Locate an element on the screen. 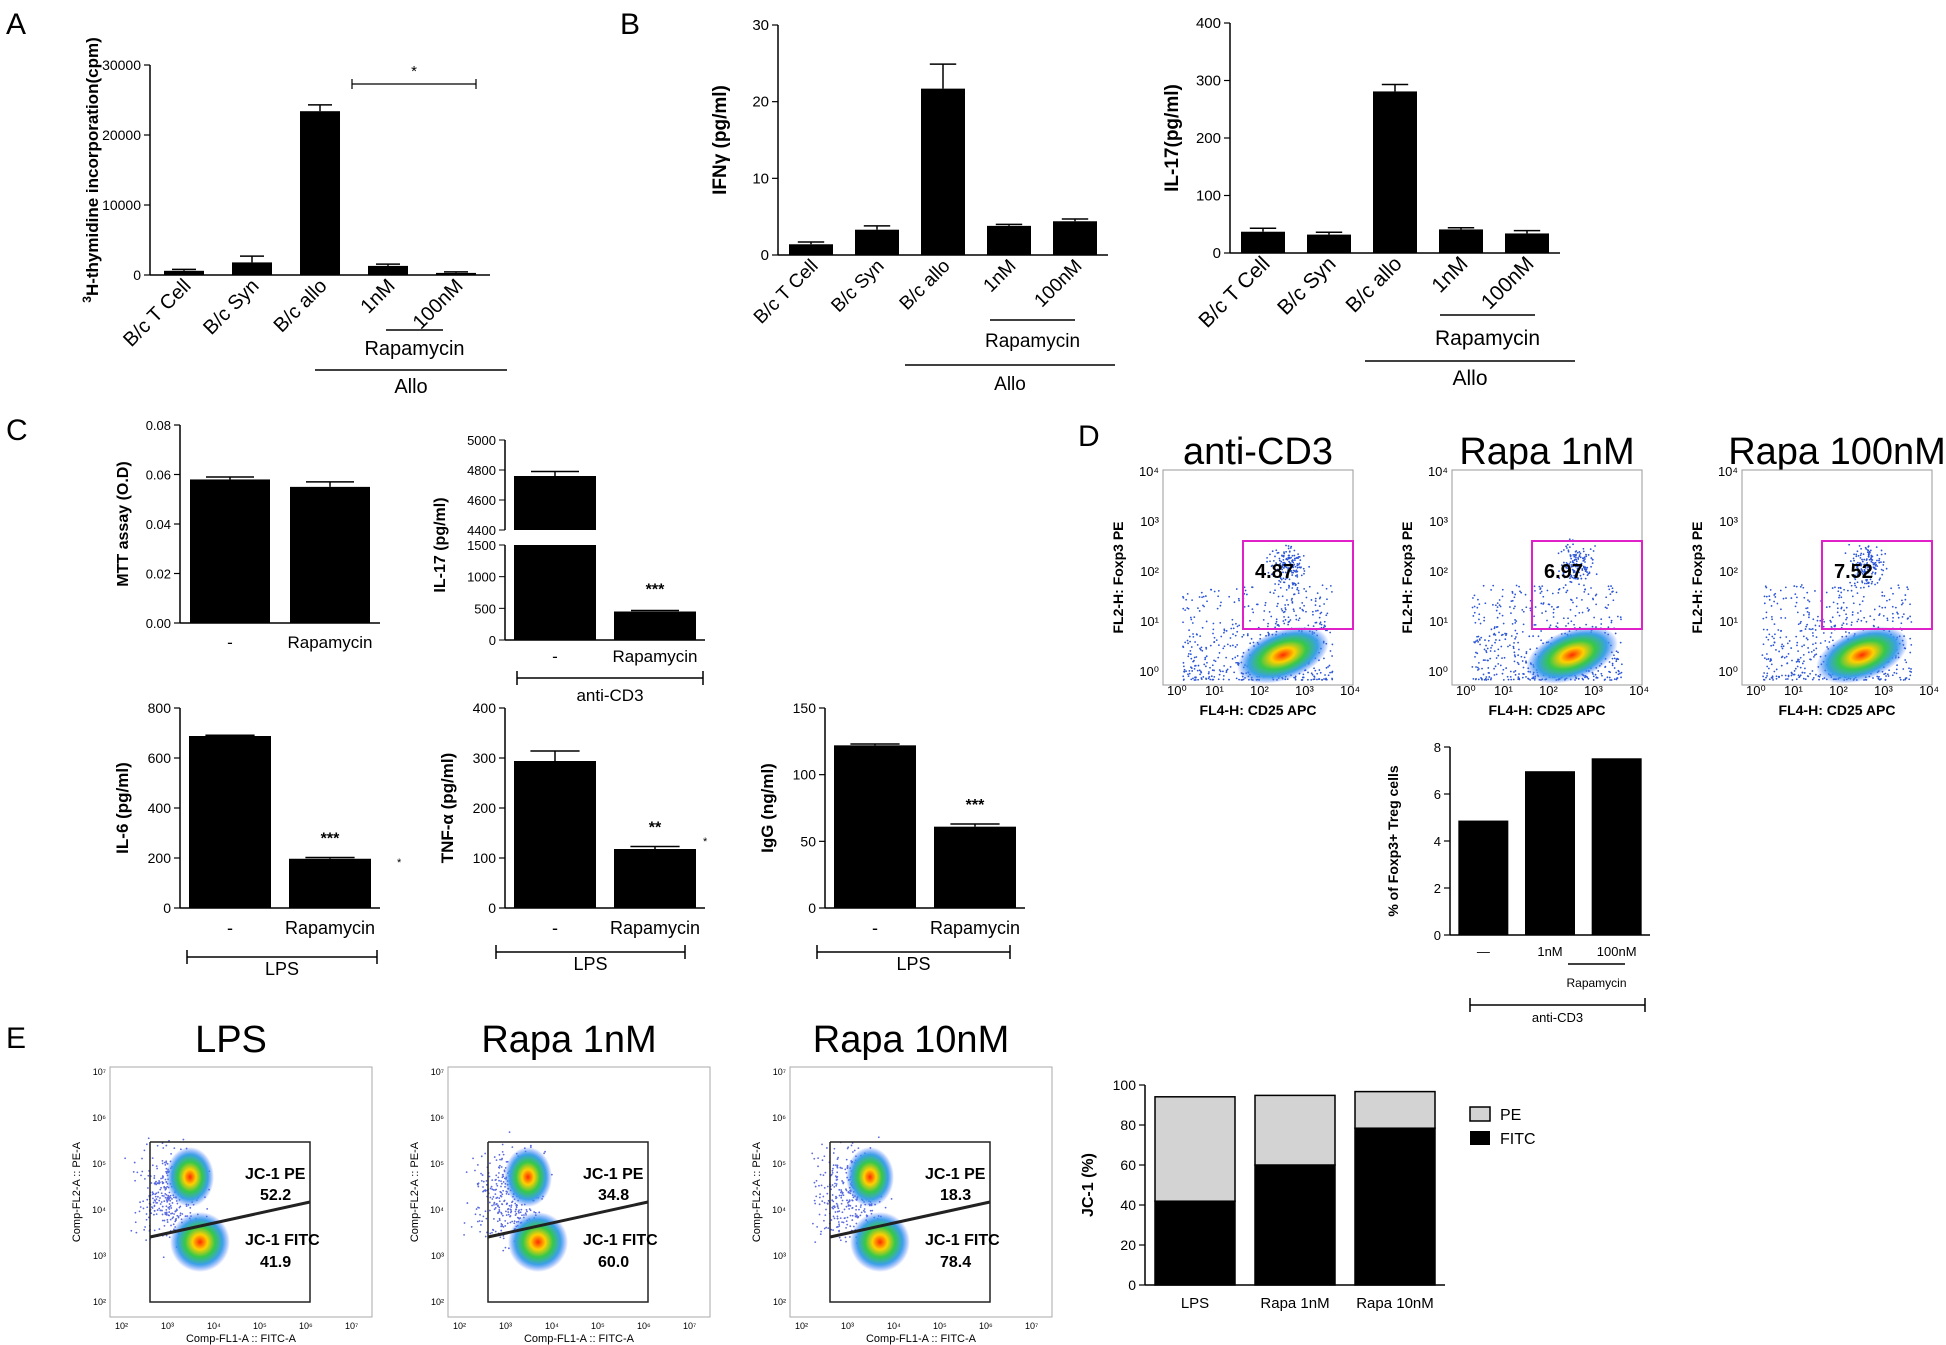 The height and width of the screenshot is (1345, 1946). flow-plot-frame is located at coordinates (921, 1192).